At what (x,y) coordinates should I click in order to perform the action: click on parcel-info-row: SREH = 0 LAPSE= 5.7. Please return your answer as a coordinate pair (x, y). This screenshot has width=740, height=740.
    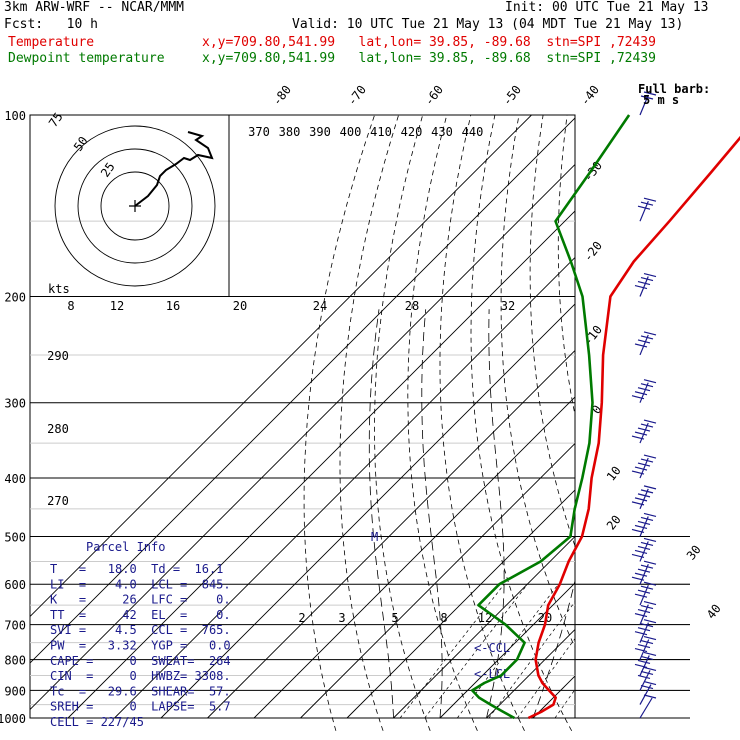
    Looking at the image, I should click on (140, 707).